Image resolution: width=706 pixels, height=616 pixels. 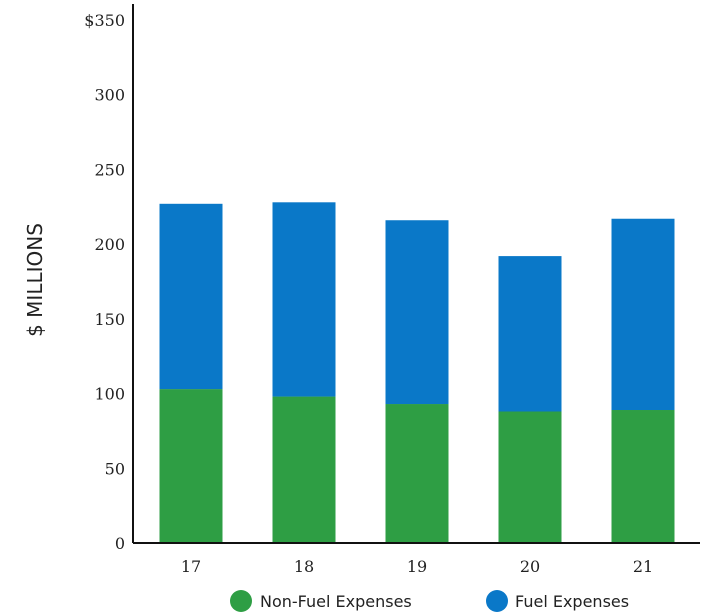 What do you see at coordinates (35, 280) in the screenshot?
I see `y-axis-title: $ MILLIONS` at bounding box center [35, 280].